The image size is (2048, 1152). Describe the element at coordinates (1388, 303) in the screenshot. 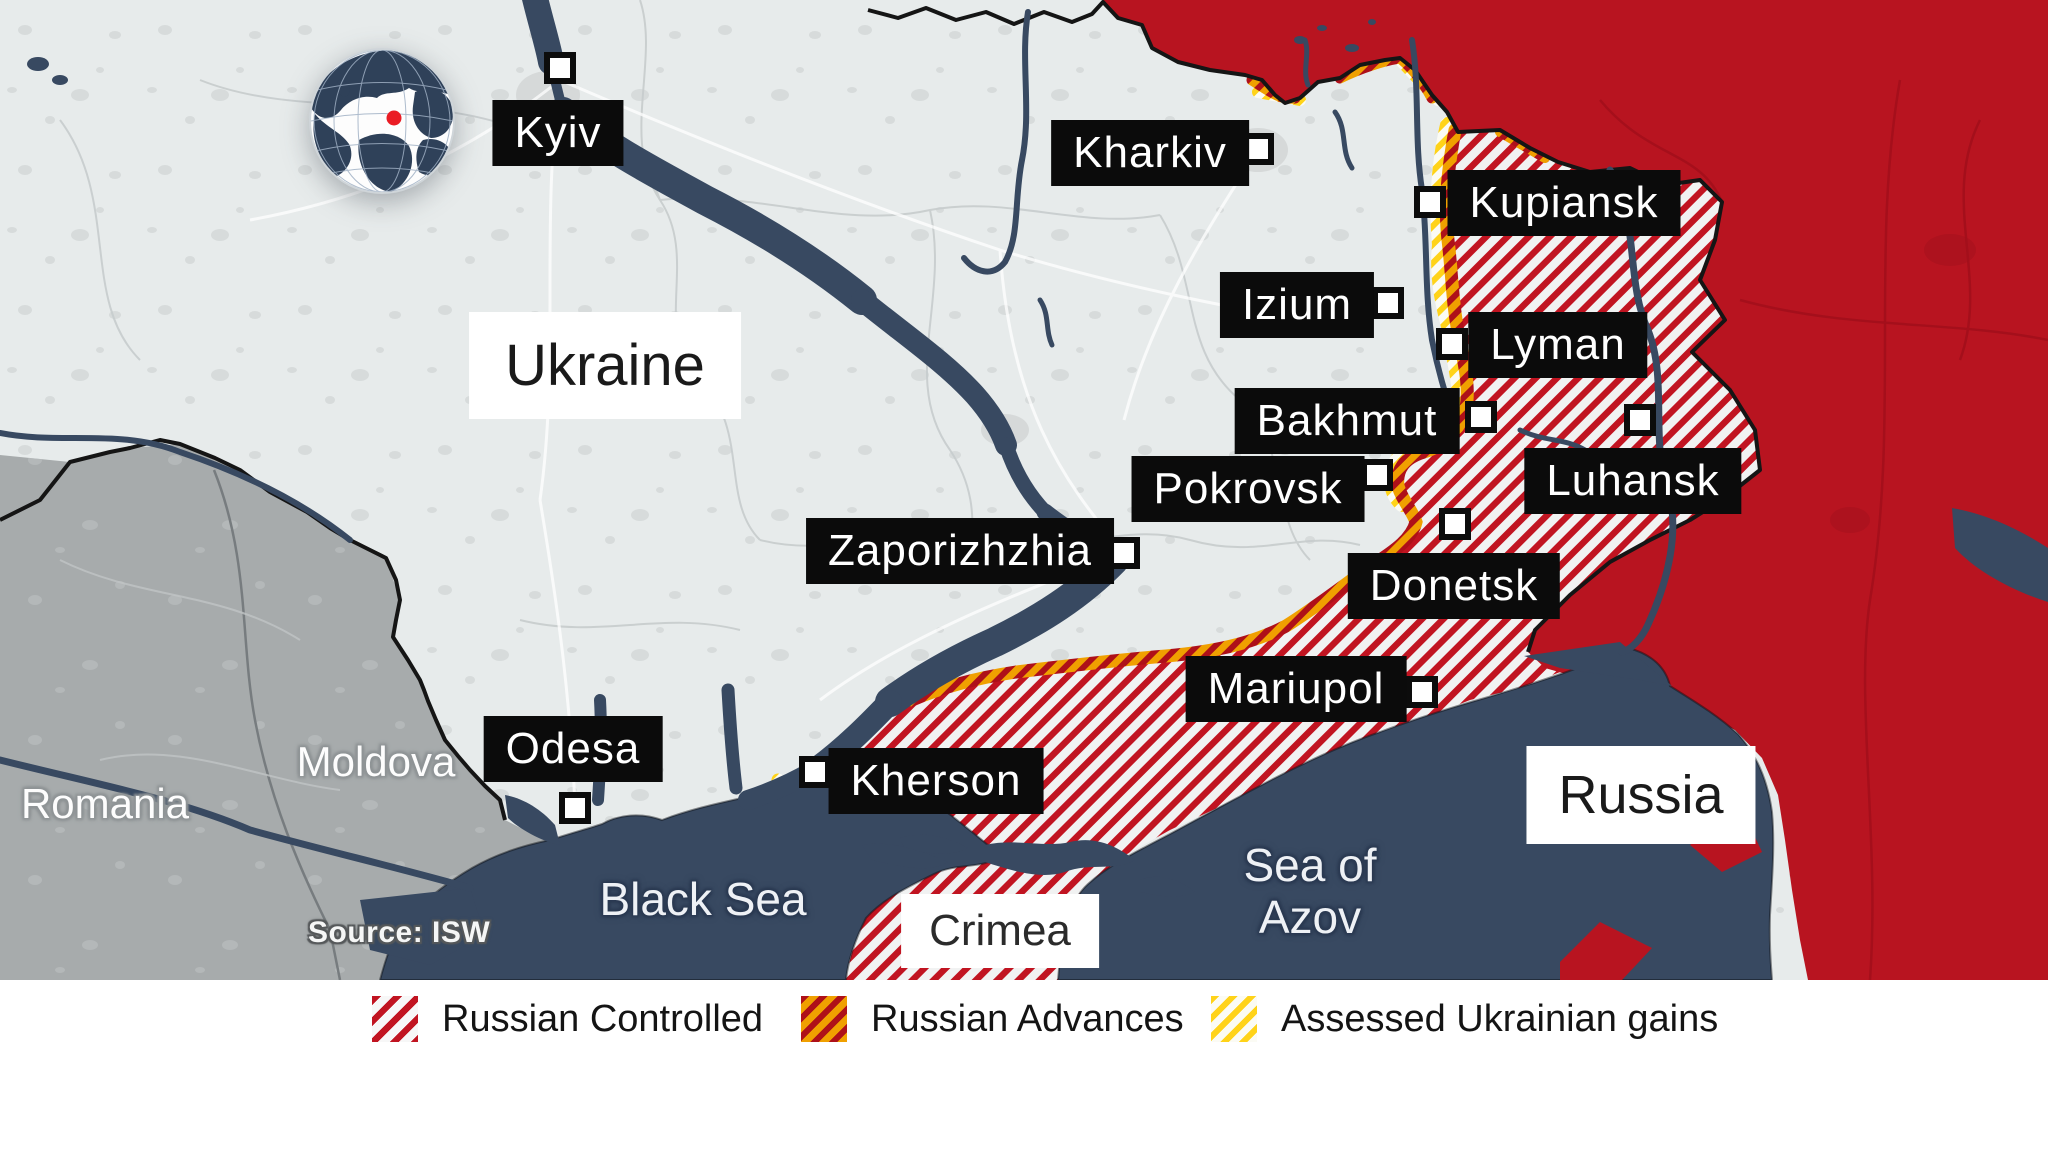

I see `city-marker-izium` at that location.